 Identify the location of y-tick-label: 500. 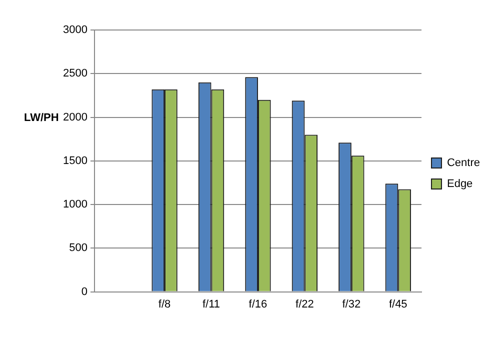
(78, 248).